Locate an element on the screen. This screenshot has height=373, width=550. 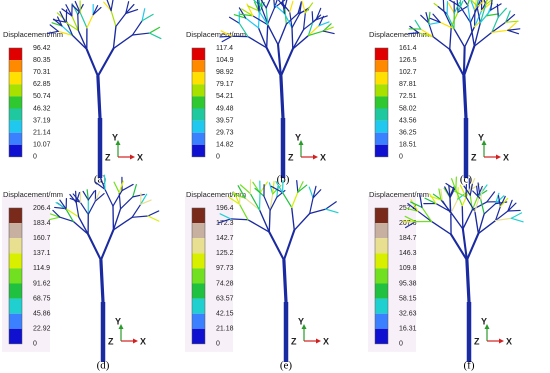
legend-label: 80.35 is located at coordinates (42, 60).